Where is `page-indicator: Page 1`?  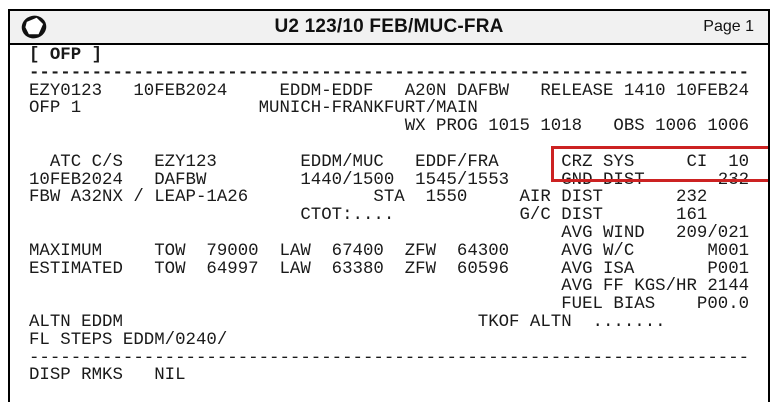
page-indicator: Page 1 is located at coordinates (728, 26).